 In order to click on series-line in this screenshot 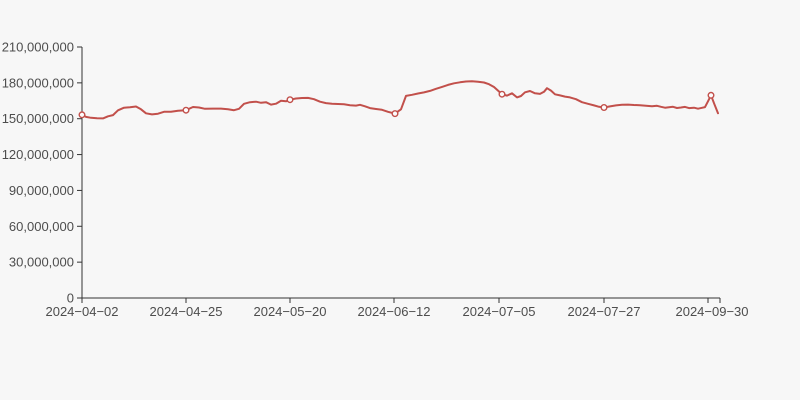, I will do `click(400, 100)`.